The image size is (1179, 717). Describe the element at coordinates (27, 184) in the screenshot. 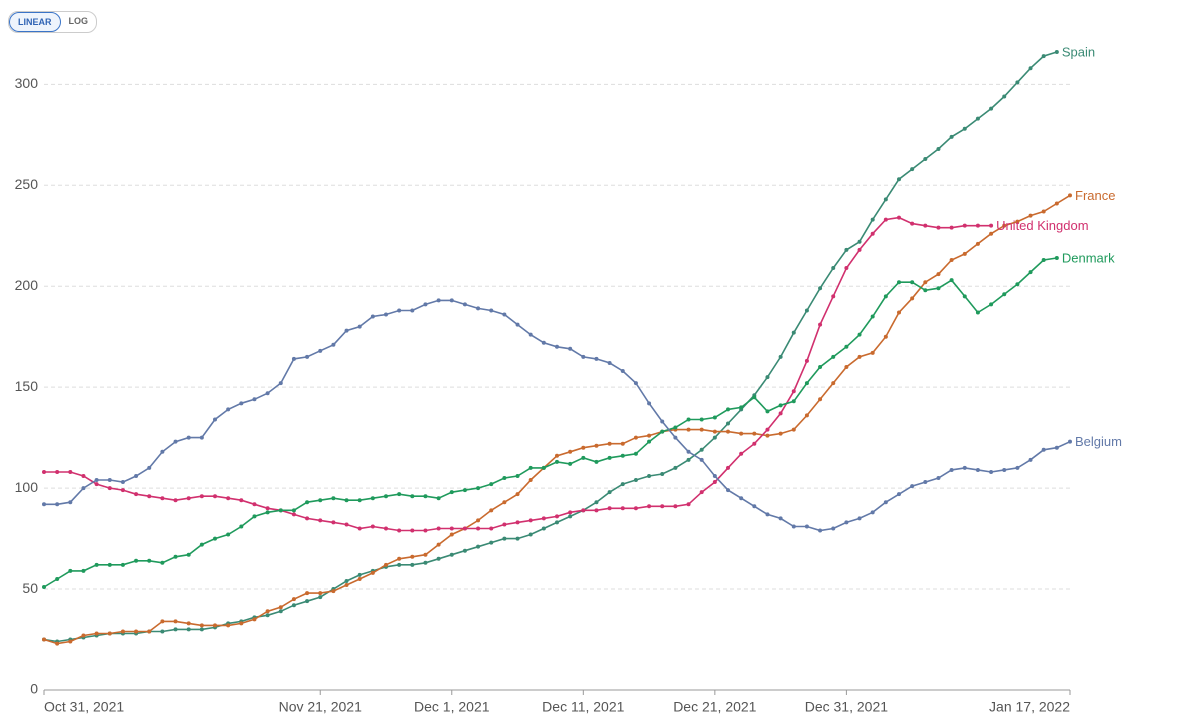

I see `y-tick-label: 250` at that location.